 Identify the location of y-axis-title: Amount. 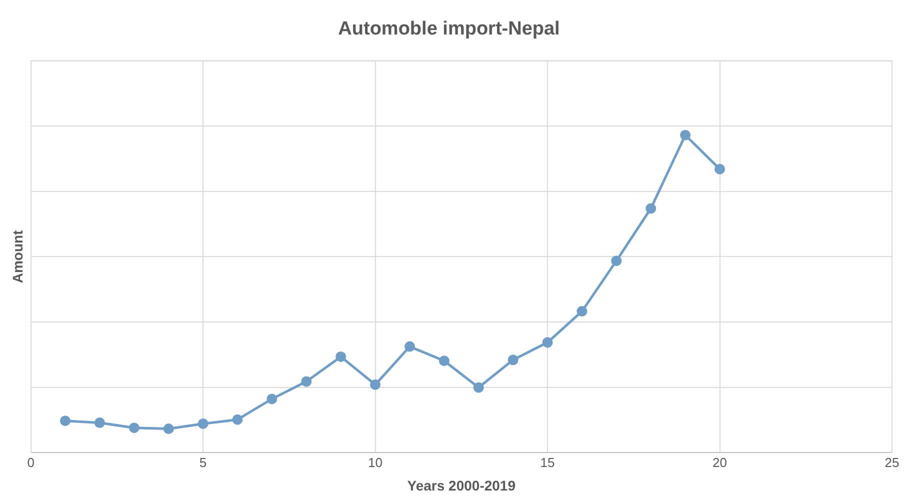
(17, 257).